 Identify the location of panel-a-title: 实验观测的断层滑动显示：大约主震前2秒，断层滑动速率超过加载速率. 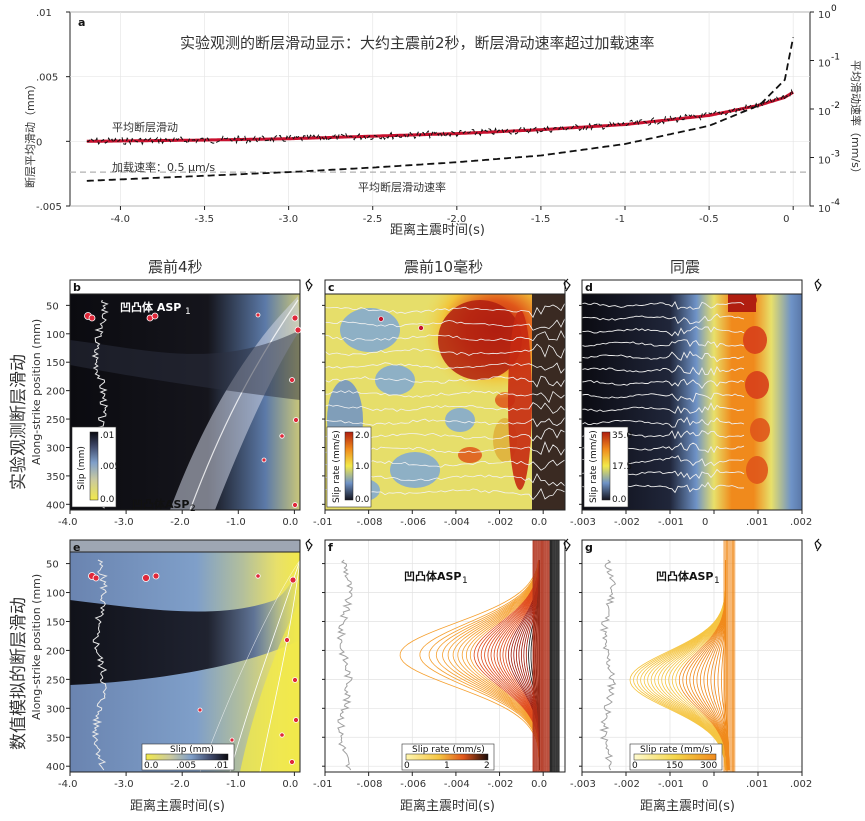
(417, 43).